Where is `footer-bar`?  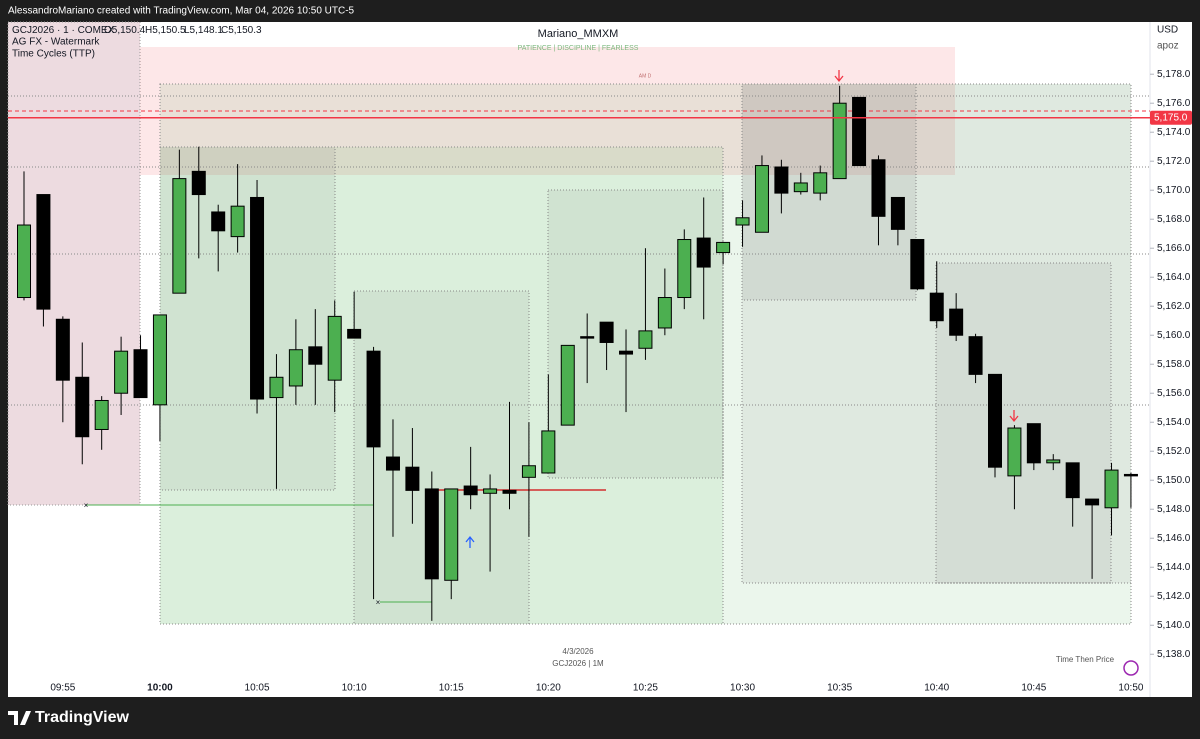 footer-bar is located at coordinates (600, 718).